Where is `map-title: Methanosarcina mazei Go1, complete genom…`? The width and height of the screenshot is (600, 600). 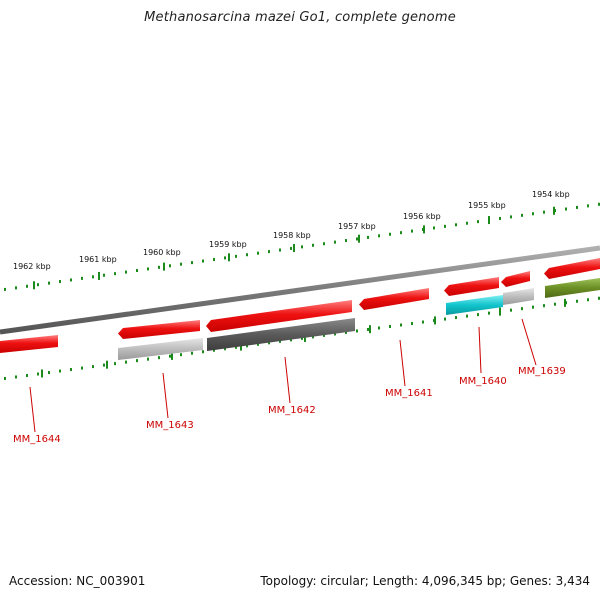 map-title: Methanosarcina mazei Go1, complete genom… is located at coordinates (300, 17).